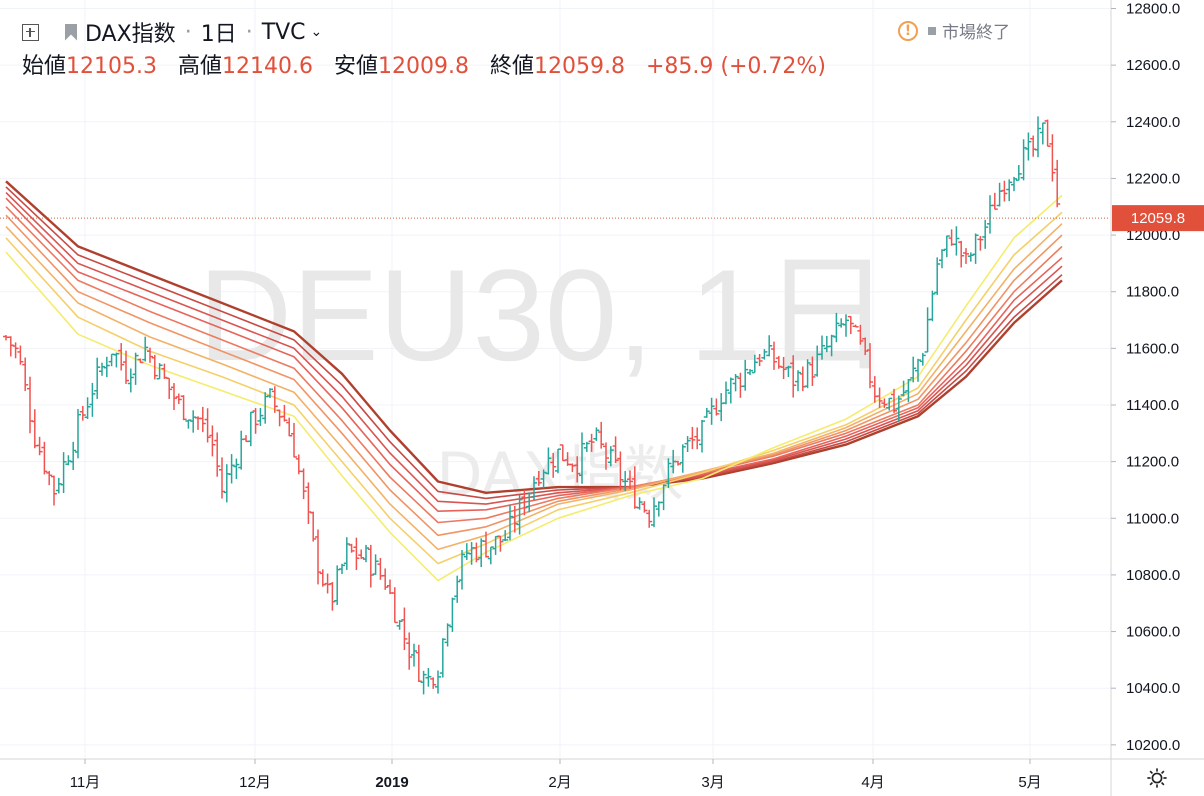  What do you see at coordinates (1152, 292) in the screenshot?
I see `y-tick-label: 11800.0` at bounding box center [1152, 292].